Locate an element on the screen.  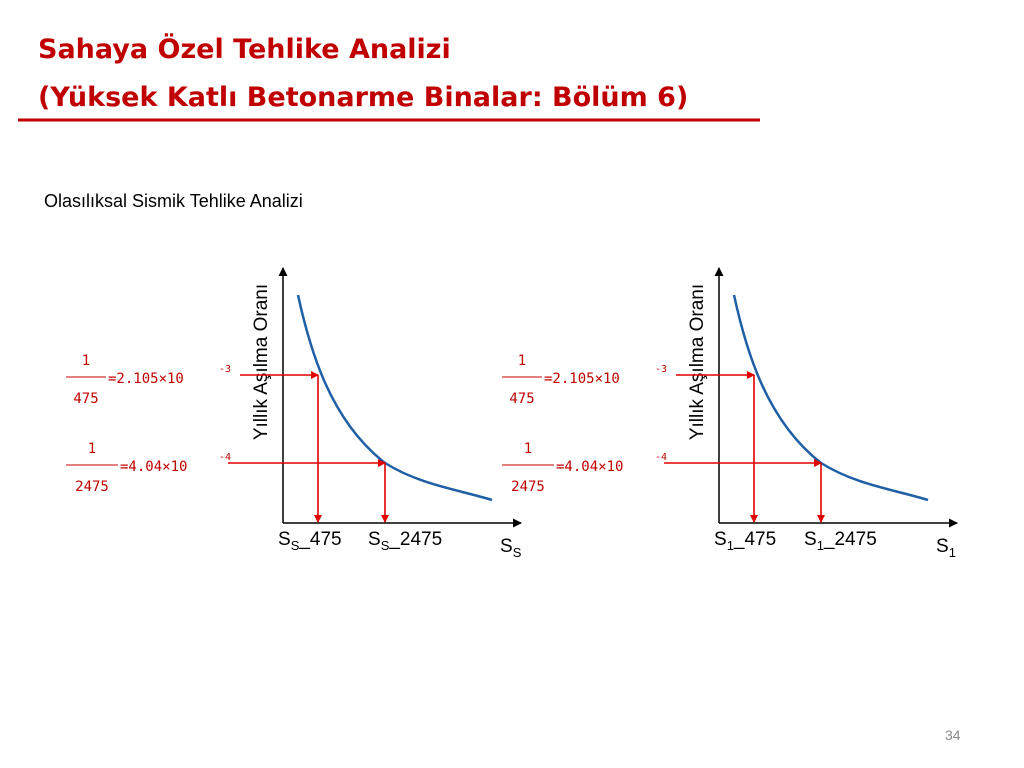
x-axis-label-sub: S is located at coordinates (517, 552).